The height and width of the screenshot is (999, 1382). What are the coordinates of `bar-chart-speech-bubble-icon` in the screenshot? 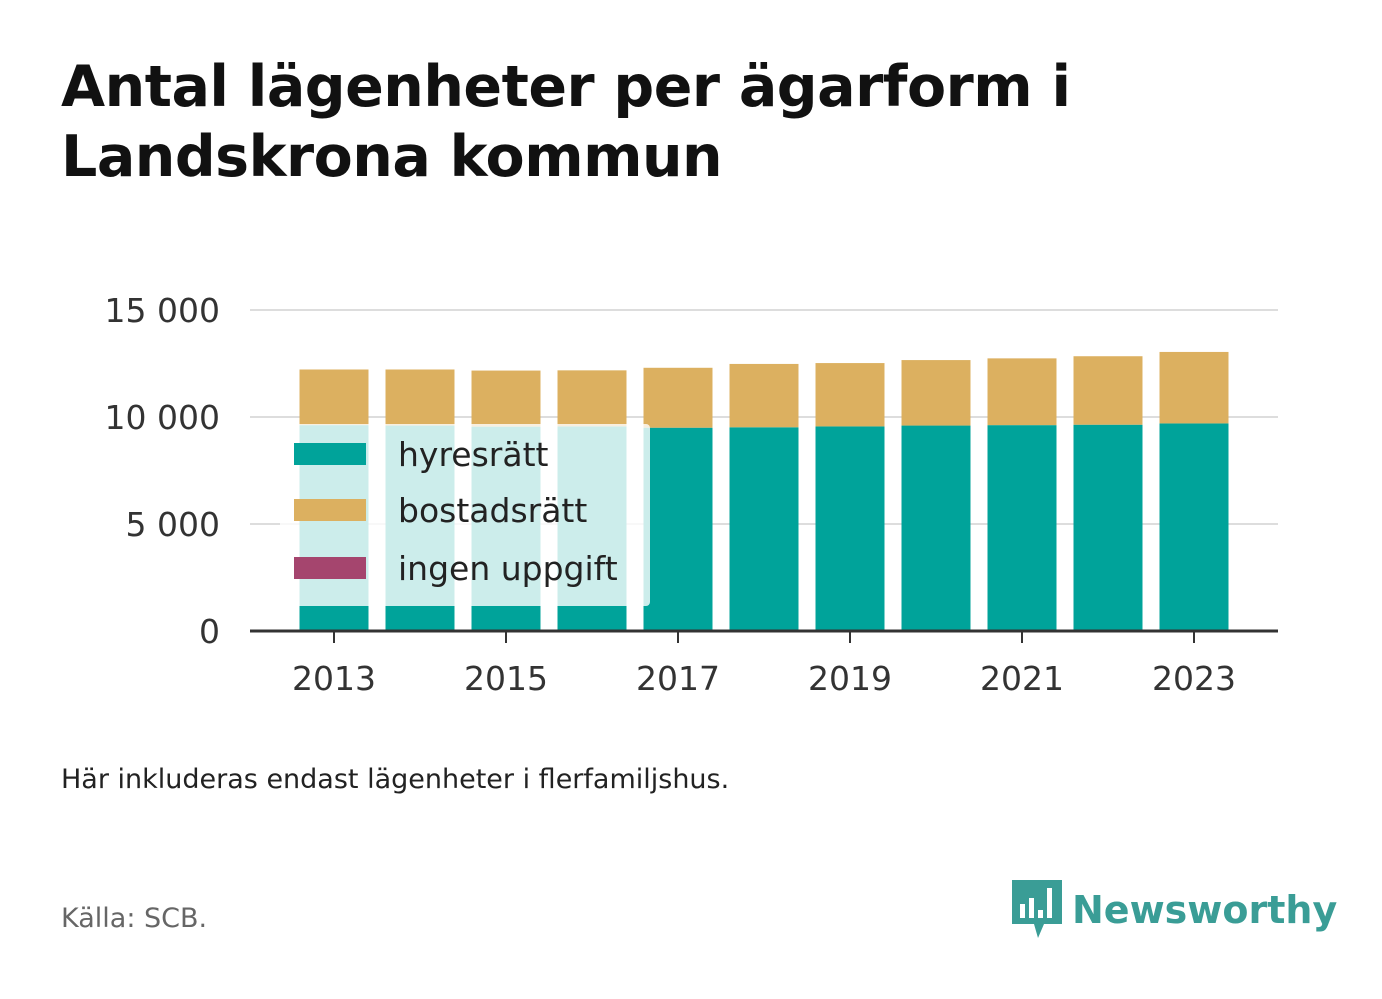 It's located at (1037, 909).